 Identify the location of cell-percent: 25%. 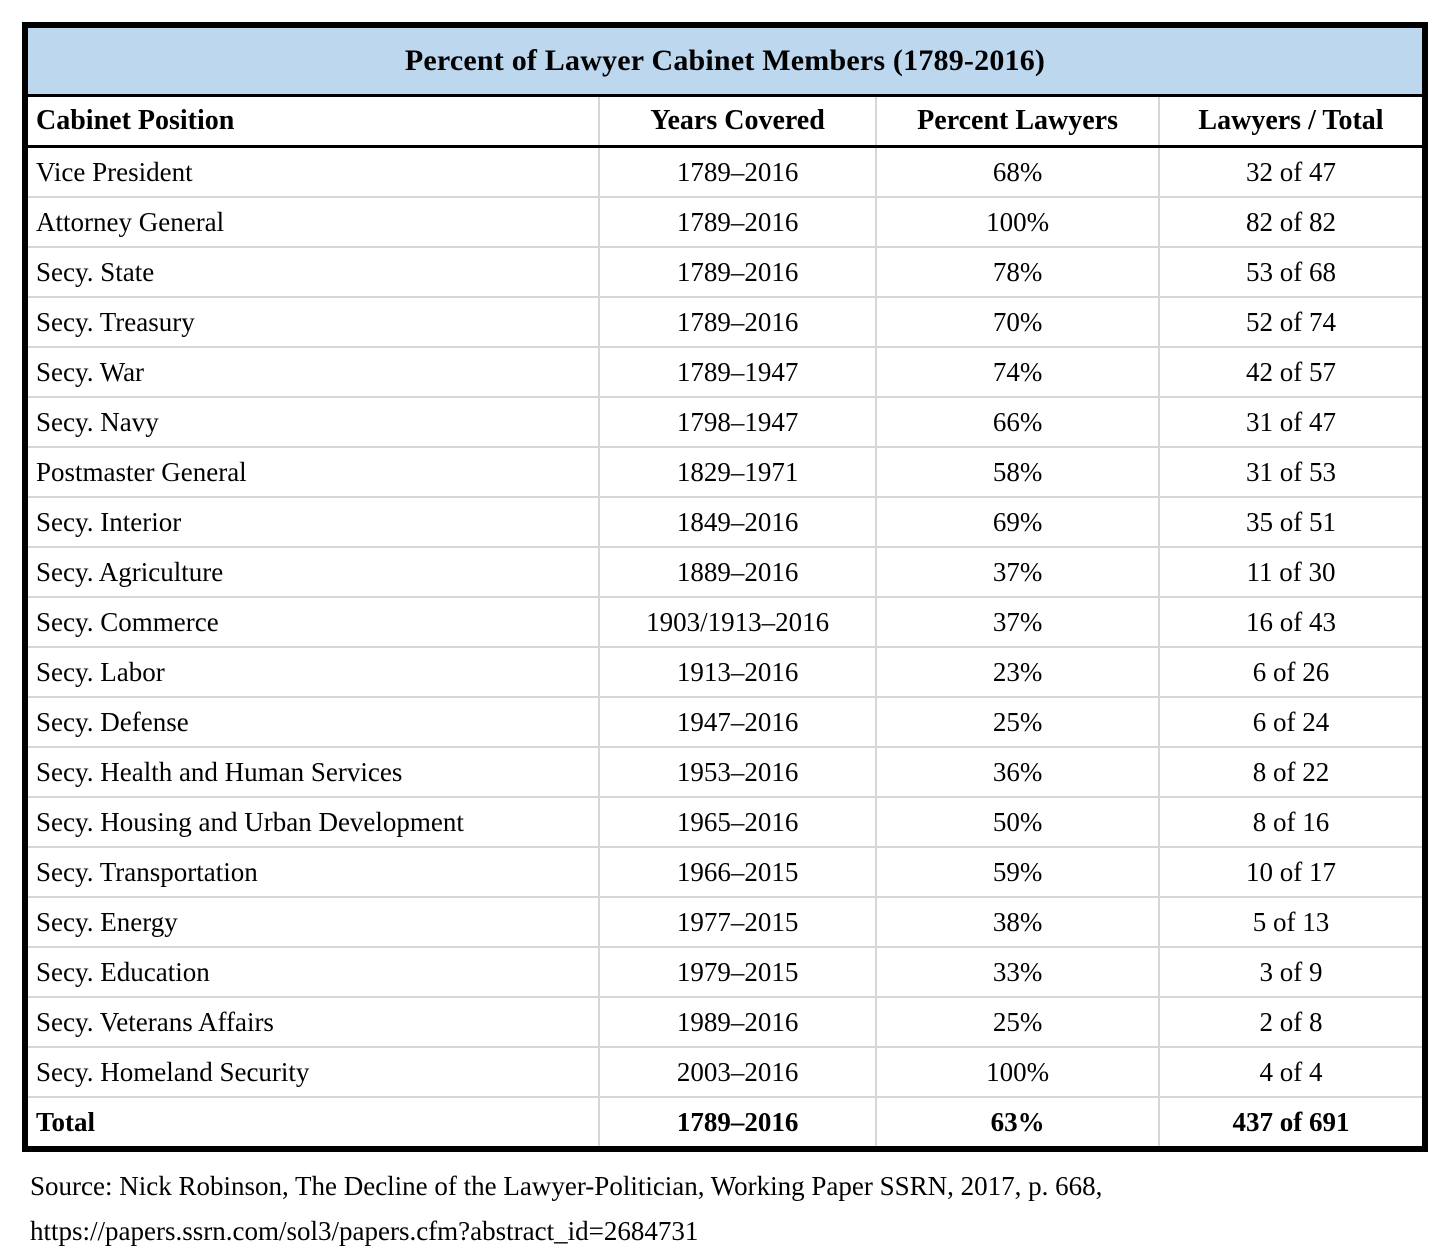
(1017, 1021).